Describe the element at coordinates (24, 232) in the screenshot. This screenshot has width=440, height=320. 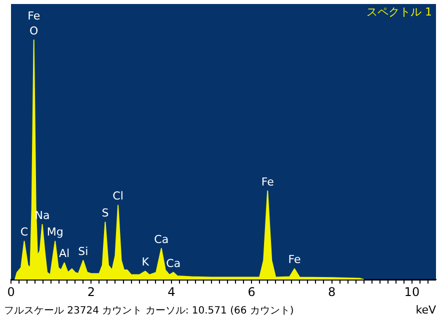
I see `annotation: C` at that location.